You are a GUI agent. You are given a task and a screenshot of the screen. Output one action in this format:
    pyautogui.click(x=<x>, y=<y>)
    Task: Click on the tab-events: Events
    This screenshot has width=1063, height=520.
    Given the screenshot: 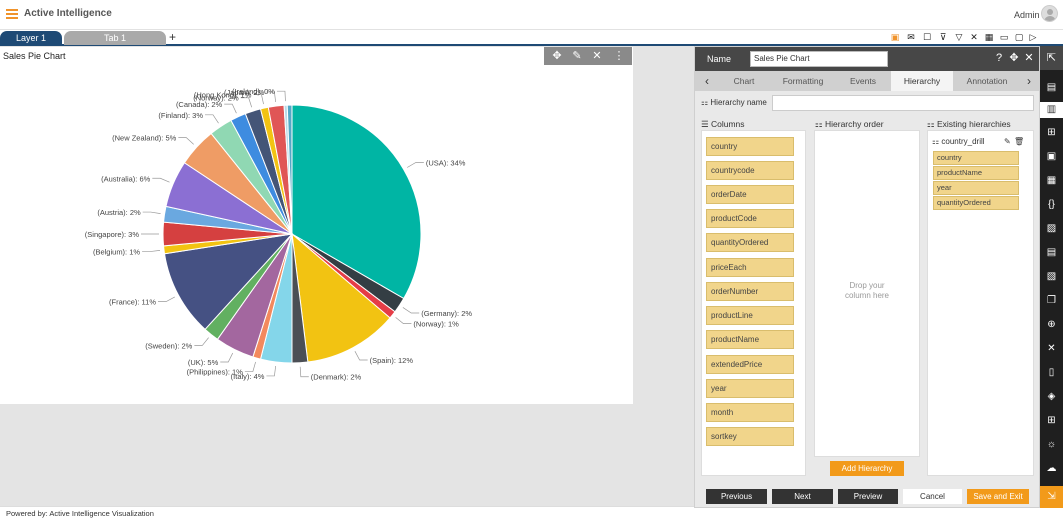 What is the action you would take?
    pyautogui.click(x=863, y=81)
    